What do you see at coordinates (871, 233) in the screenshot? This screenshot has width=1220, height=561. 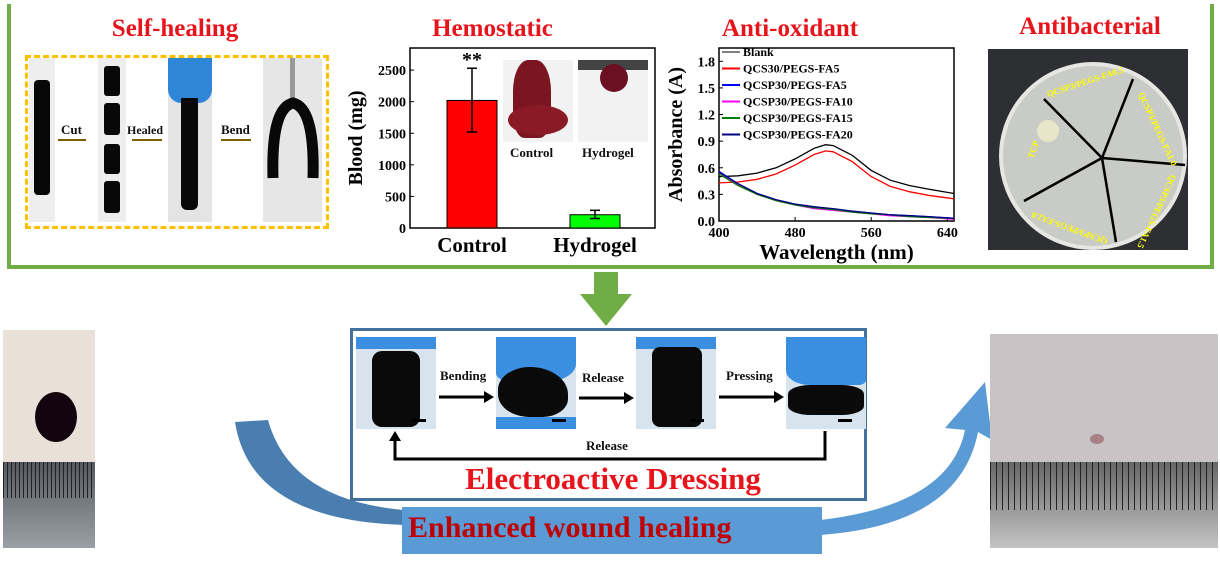 I see `x-tick-label: 560` at bounding box center [871, 233].